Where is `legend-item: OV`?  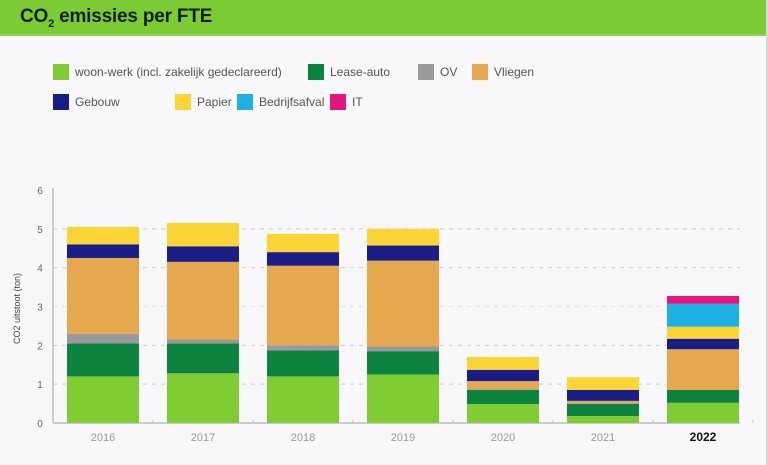
legend-item: OV is located at coordinates (437, 72).